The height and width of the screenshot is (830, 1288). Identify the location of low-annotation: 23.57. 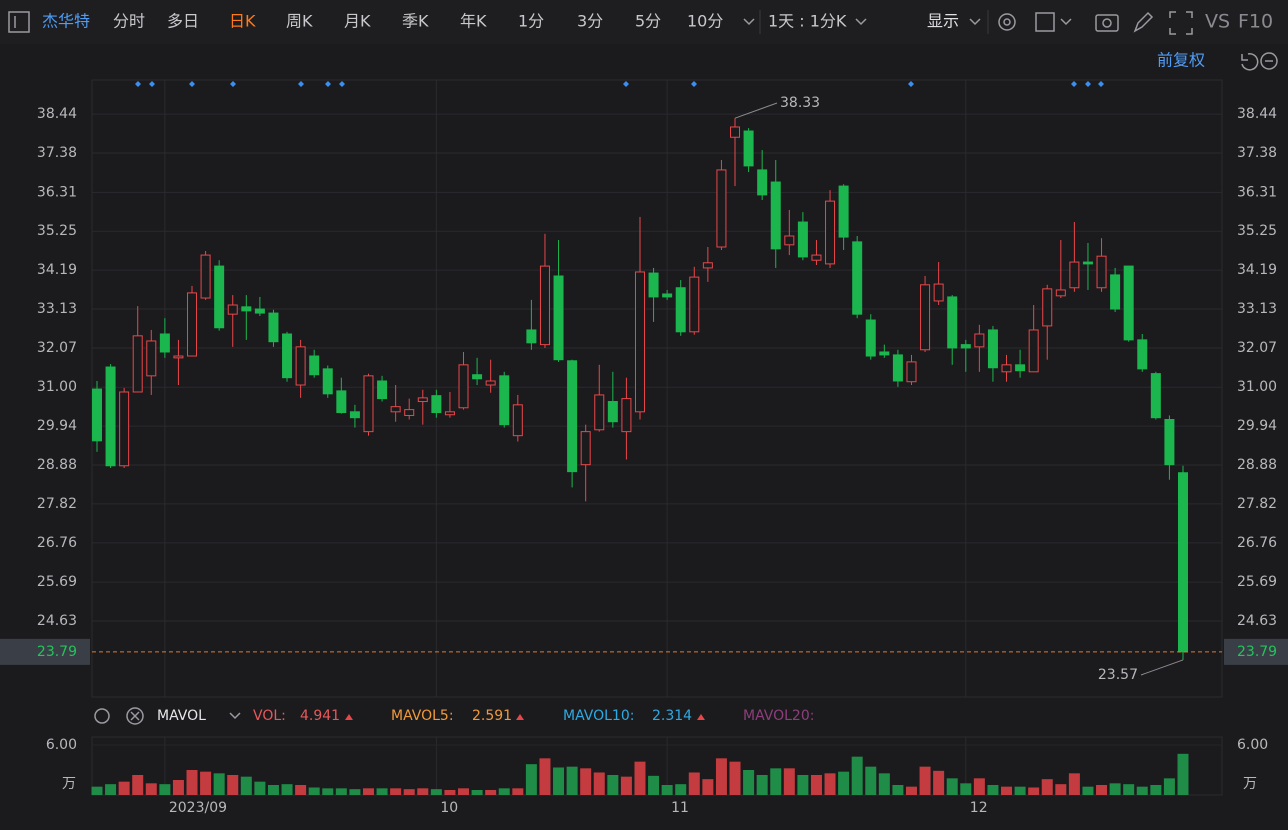
(1118, 675).